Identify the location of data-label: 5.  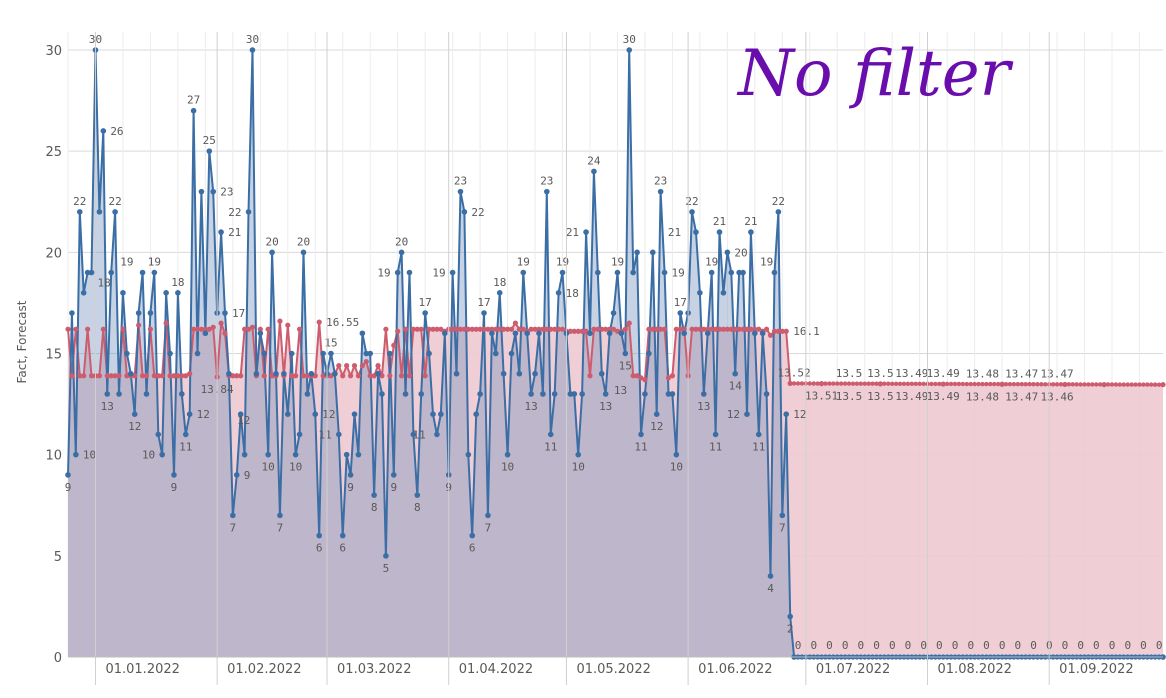
(386, 568).